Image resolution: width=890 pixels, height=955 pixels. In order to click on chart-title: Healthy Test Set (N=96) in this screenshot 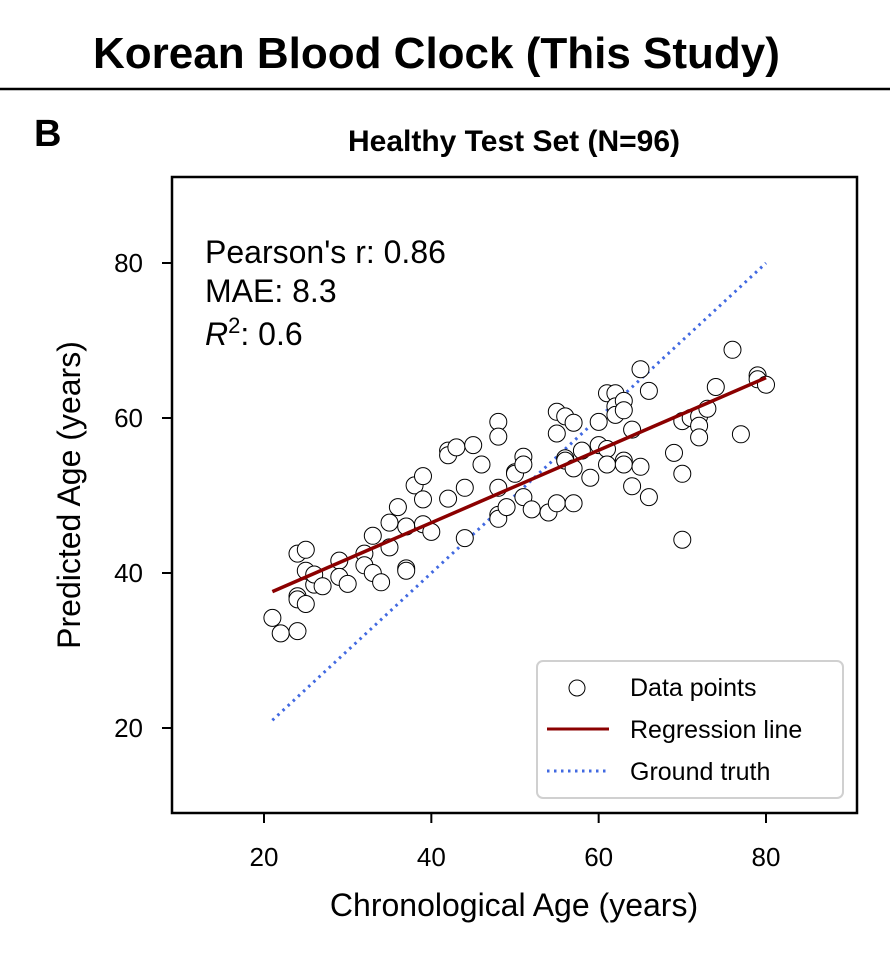, I will do `click(514, 141)`.